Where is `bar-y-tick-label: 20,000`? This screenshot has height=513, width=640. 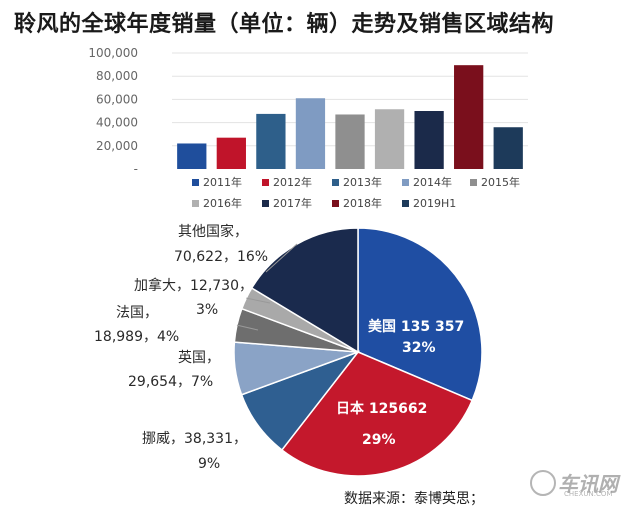
bar-y-tick-label: 20,000 is located at coordinates (117, 146).